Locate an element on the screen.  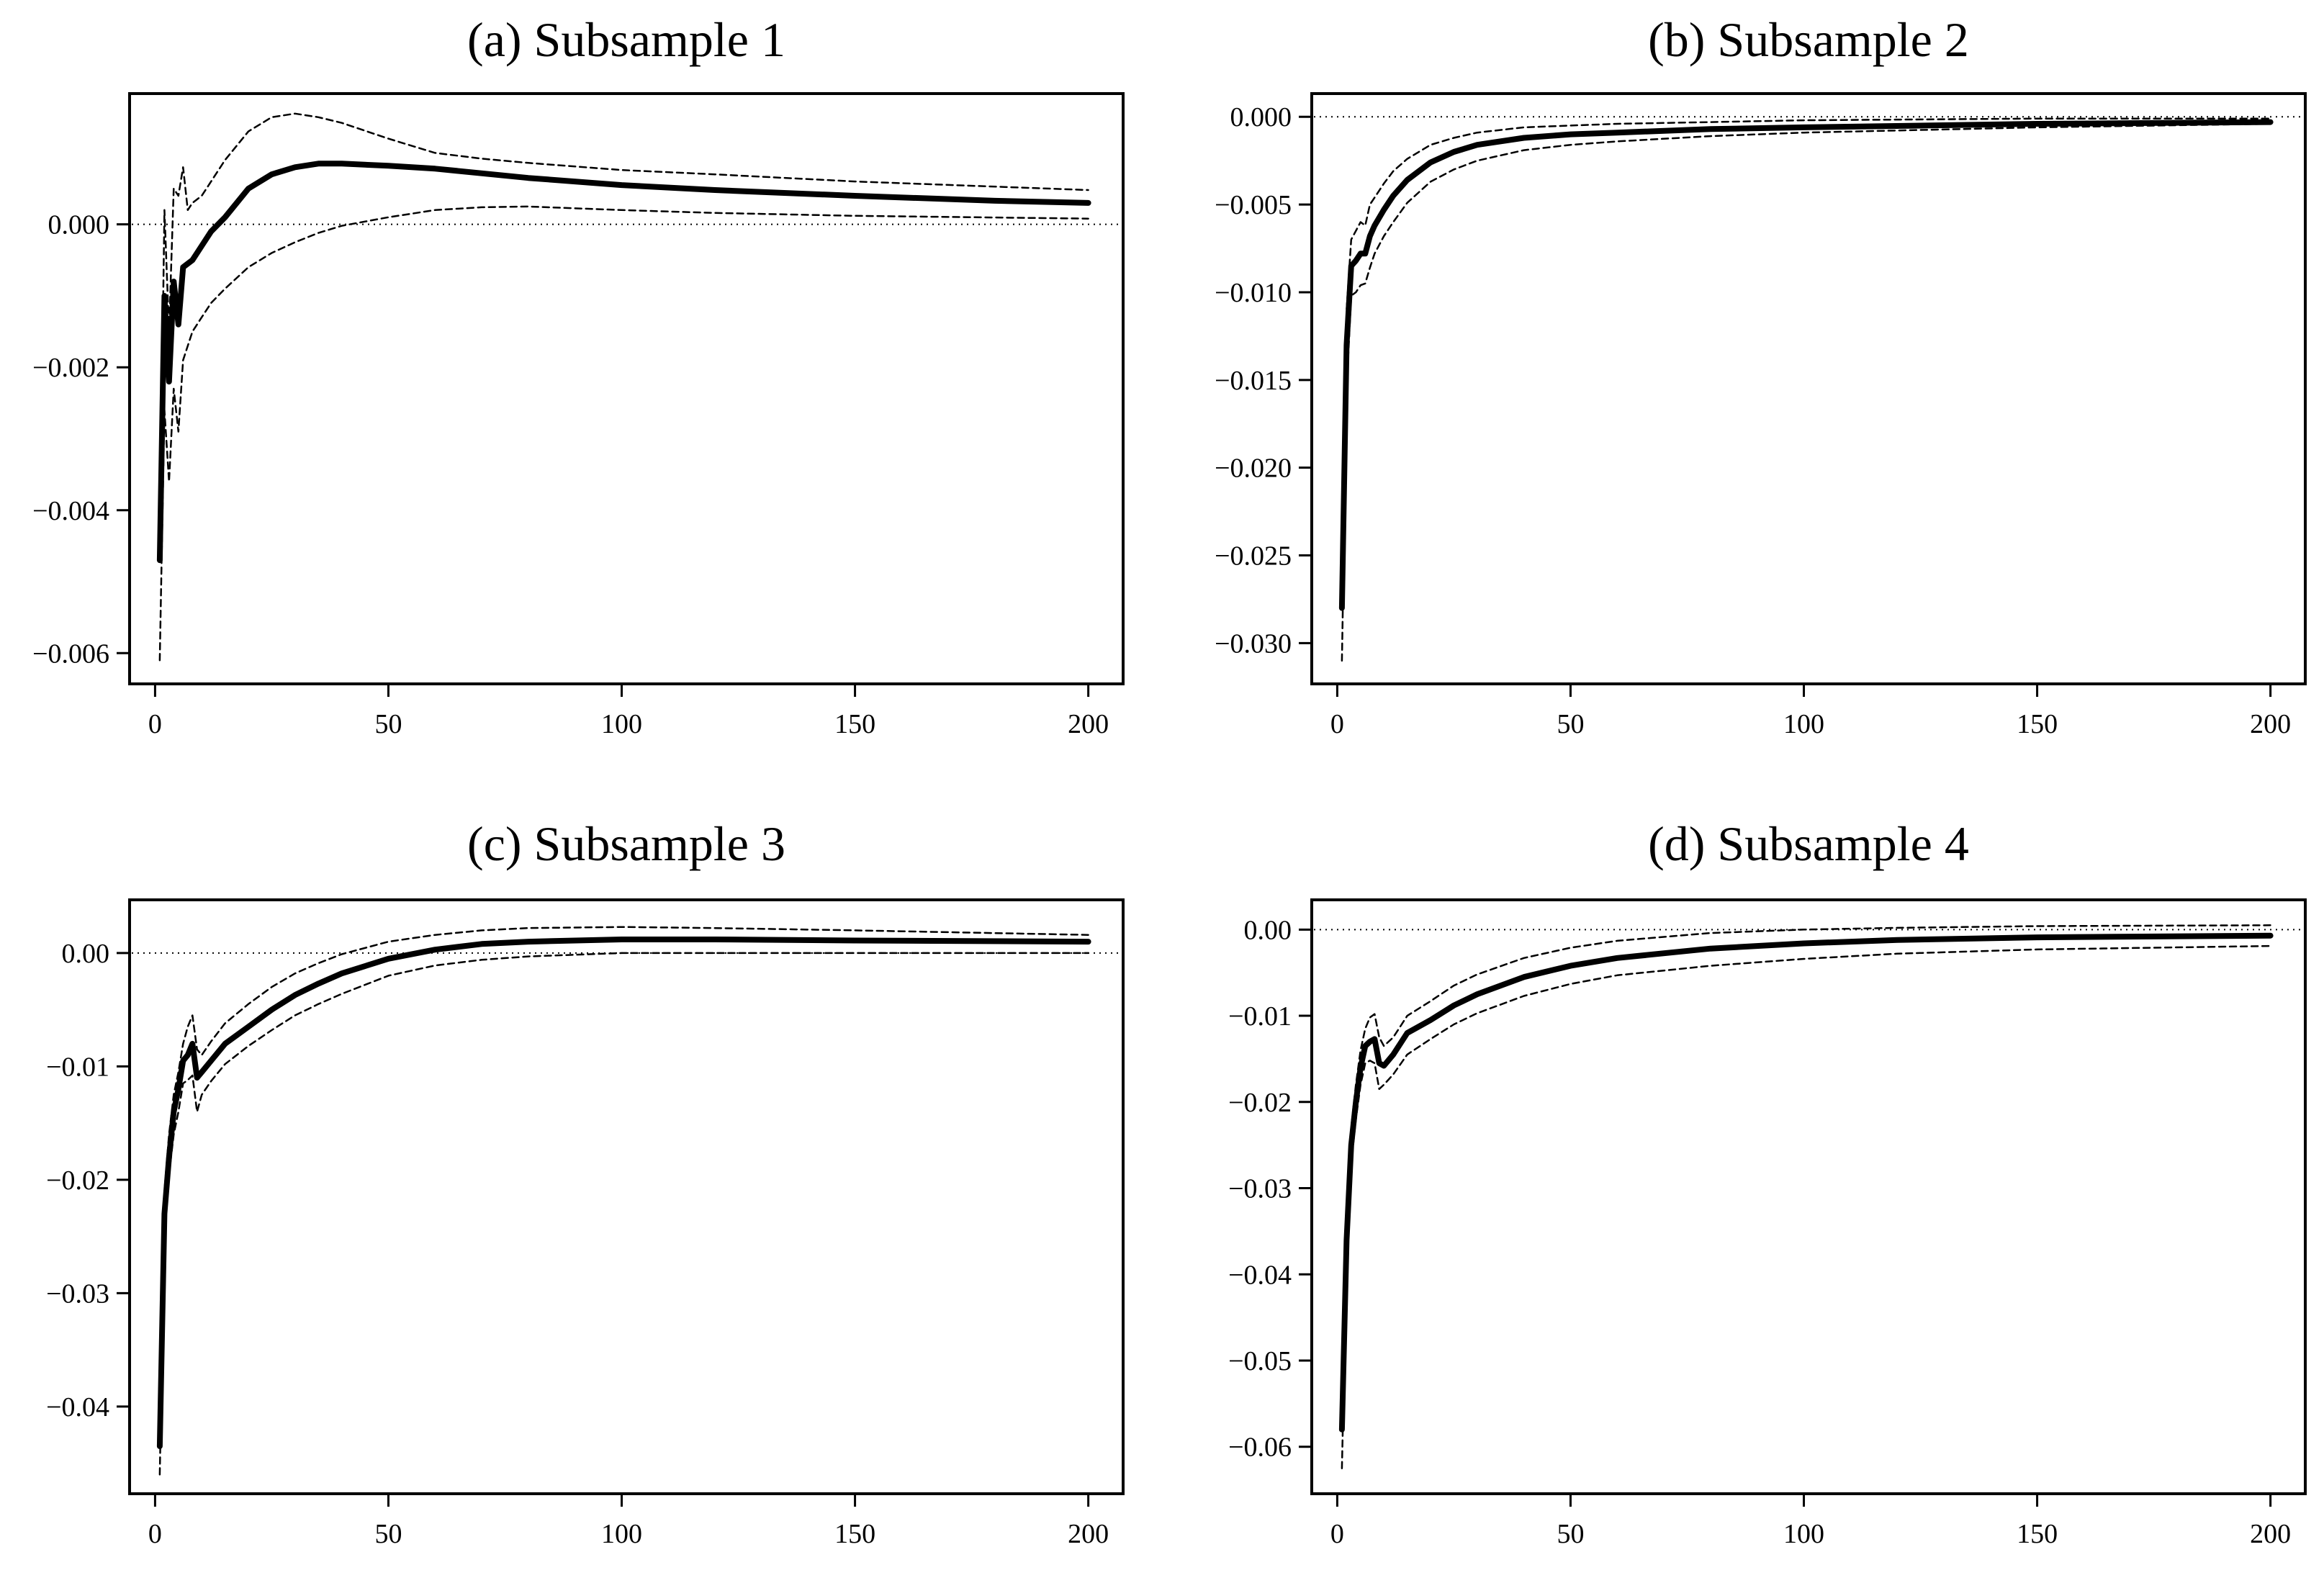
y-tick-label: −0.030 is located at coordinates (1253, 643).